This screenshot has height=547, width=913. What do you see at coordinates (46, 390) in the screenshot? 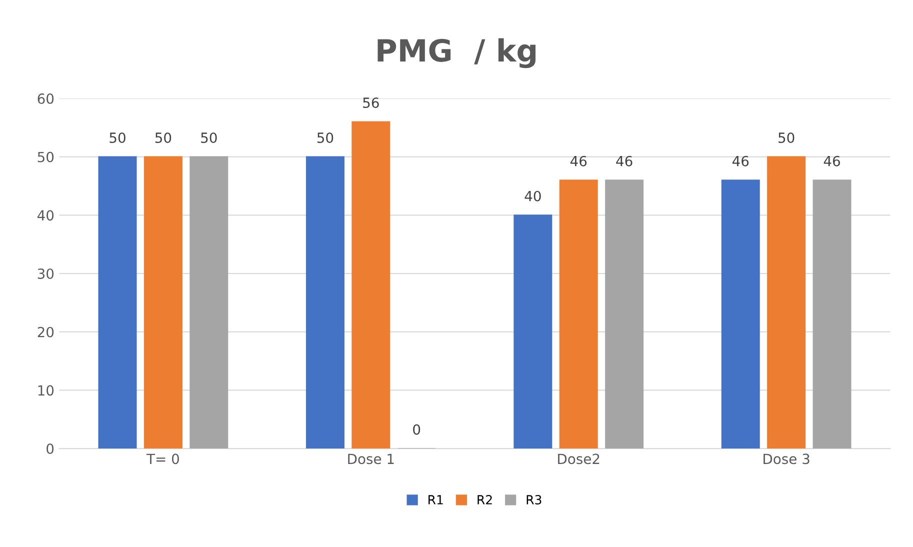
I see `y-tick-label: 10` at bounding box center [46, 390].